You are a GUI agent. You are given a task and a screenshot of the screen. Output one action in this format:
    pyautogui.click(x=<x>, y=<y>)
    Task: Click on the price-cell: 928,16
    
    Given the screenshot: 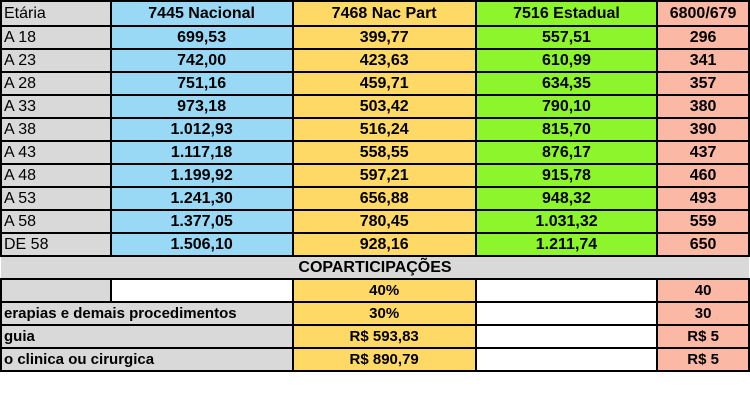 What is the action you would take?
    pyautogui.click(x=384, y=244)
    